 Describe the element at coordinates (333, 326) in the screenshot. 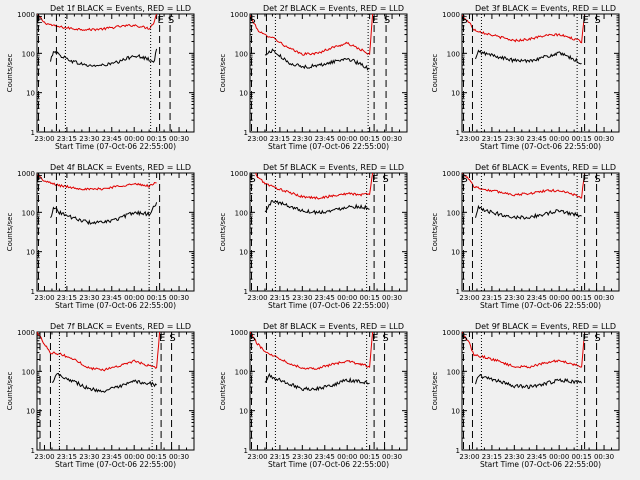

I see `panel-title: Det 8f BLACK = Events, RED = LLD` at that location.